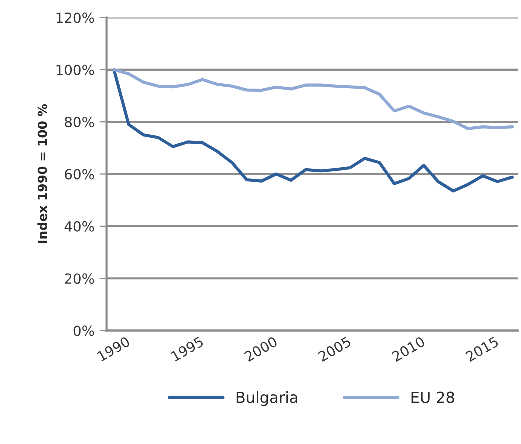 The width and height of the screenshot is (521, 444). I want to click on y-tick-label: 0%, so click(84, 331).